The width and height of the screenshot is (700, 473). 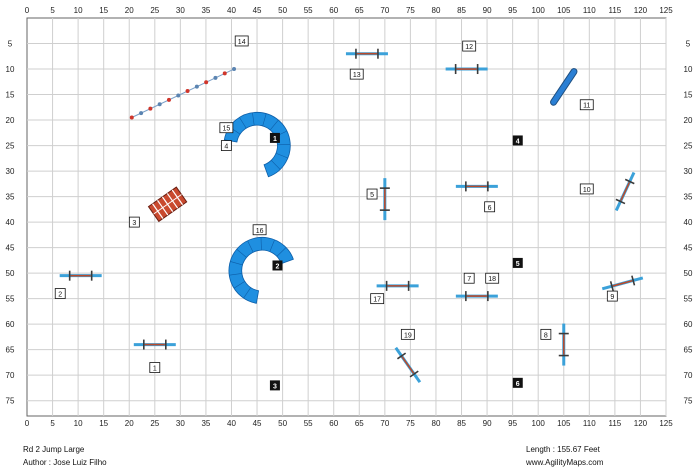 I want to click on course-title: Rd 2 Jump Large, so click(x=54, y=449).